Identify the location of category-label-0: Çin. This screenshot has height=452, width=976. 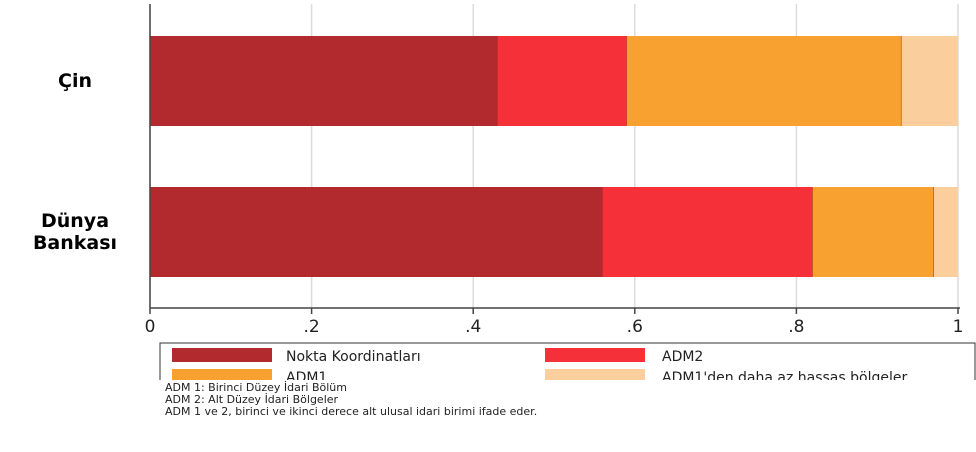
(75, 81).